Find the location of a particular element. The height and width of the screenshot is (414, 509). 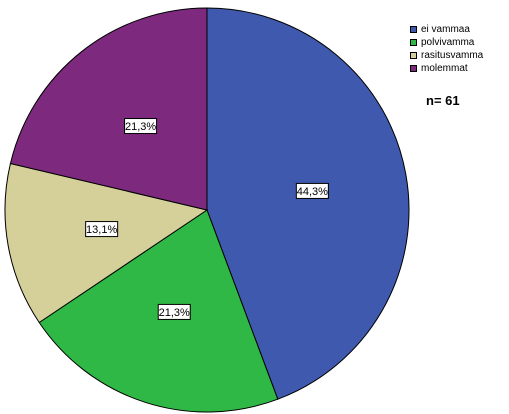

data-label-text: 44,3% is located at coordinates (312, 192).